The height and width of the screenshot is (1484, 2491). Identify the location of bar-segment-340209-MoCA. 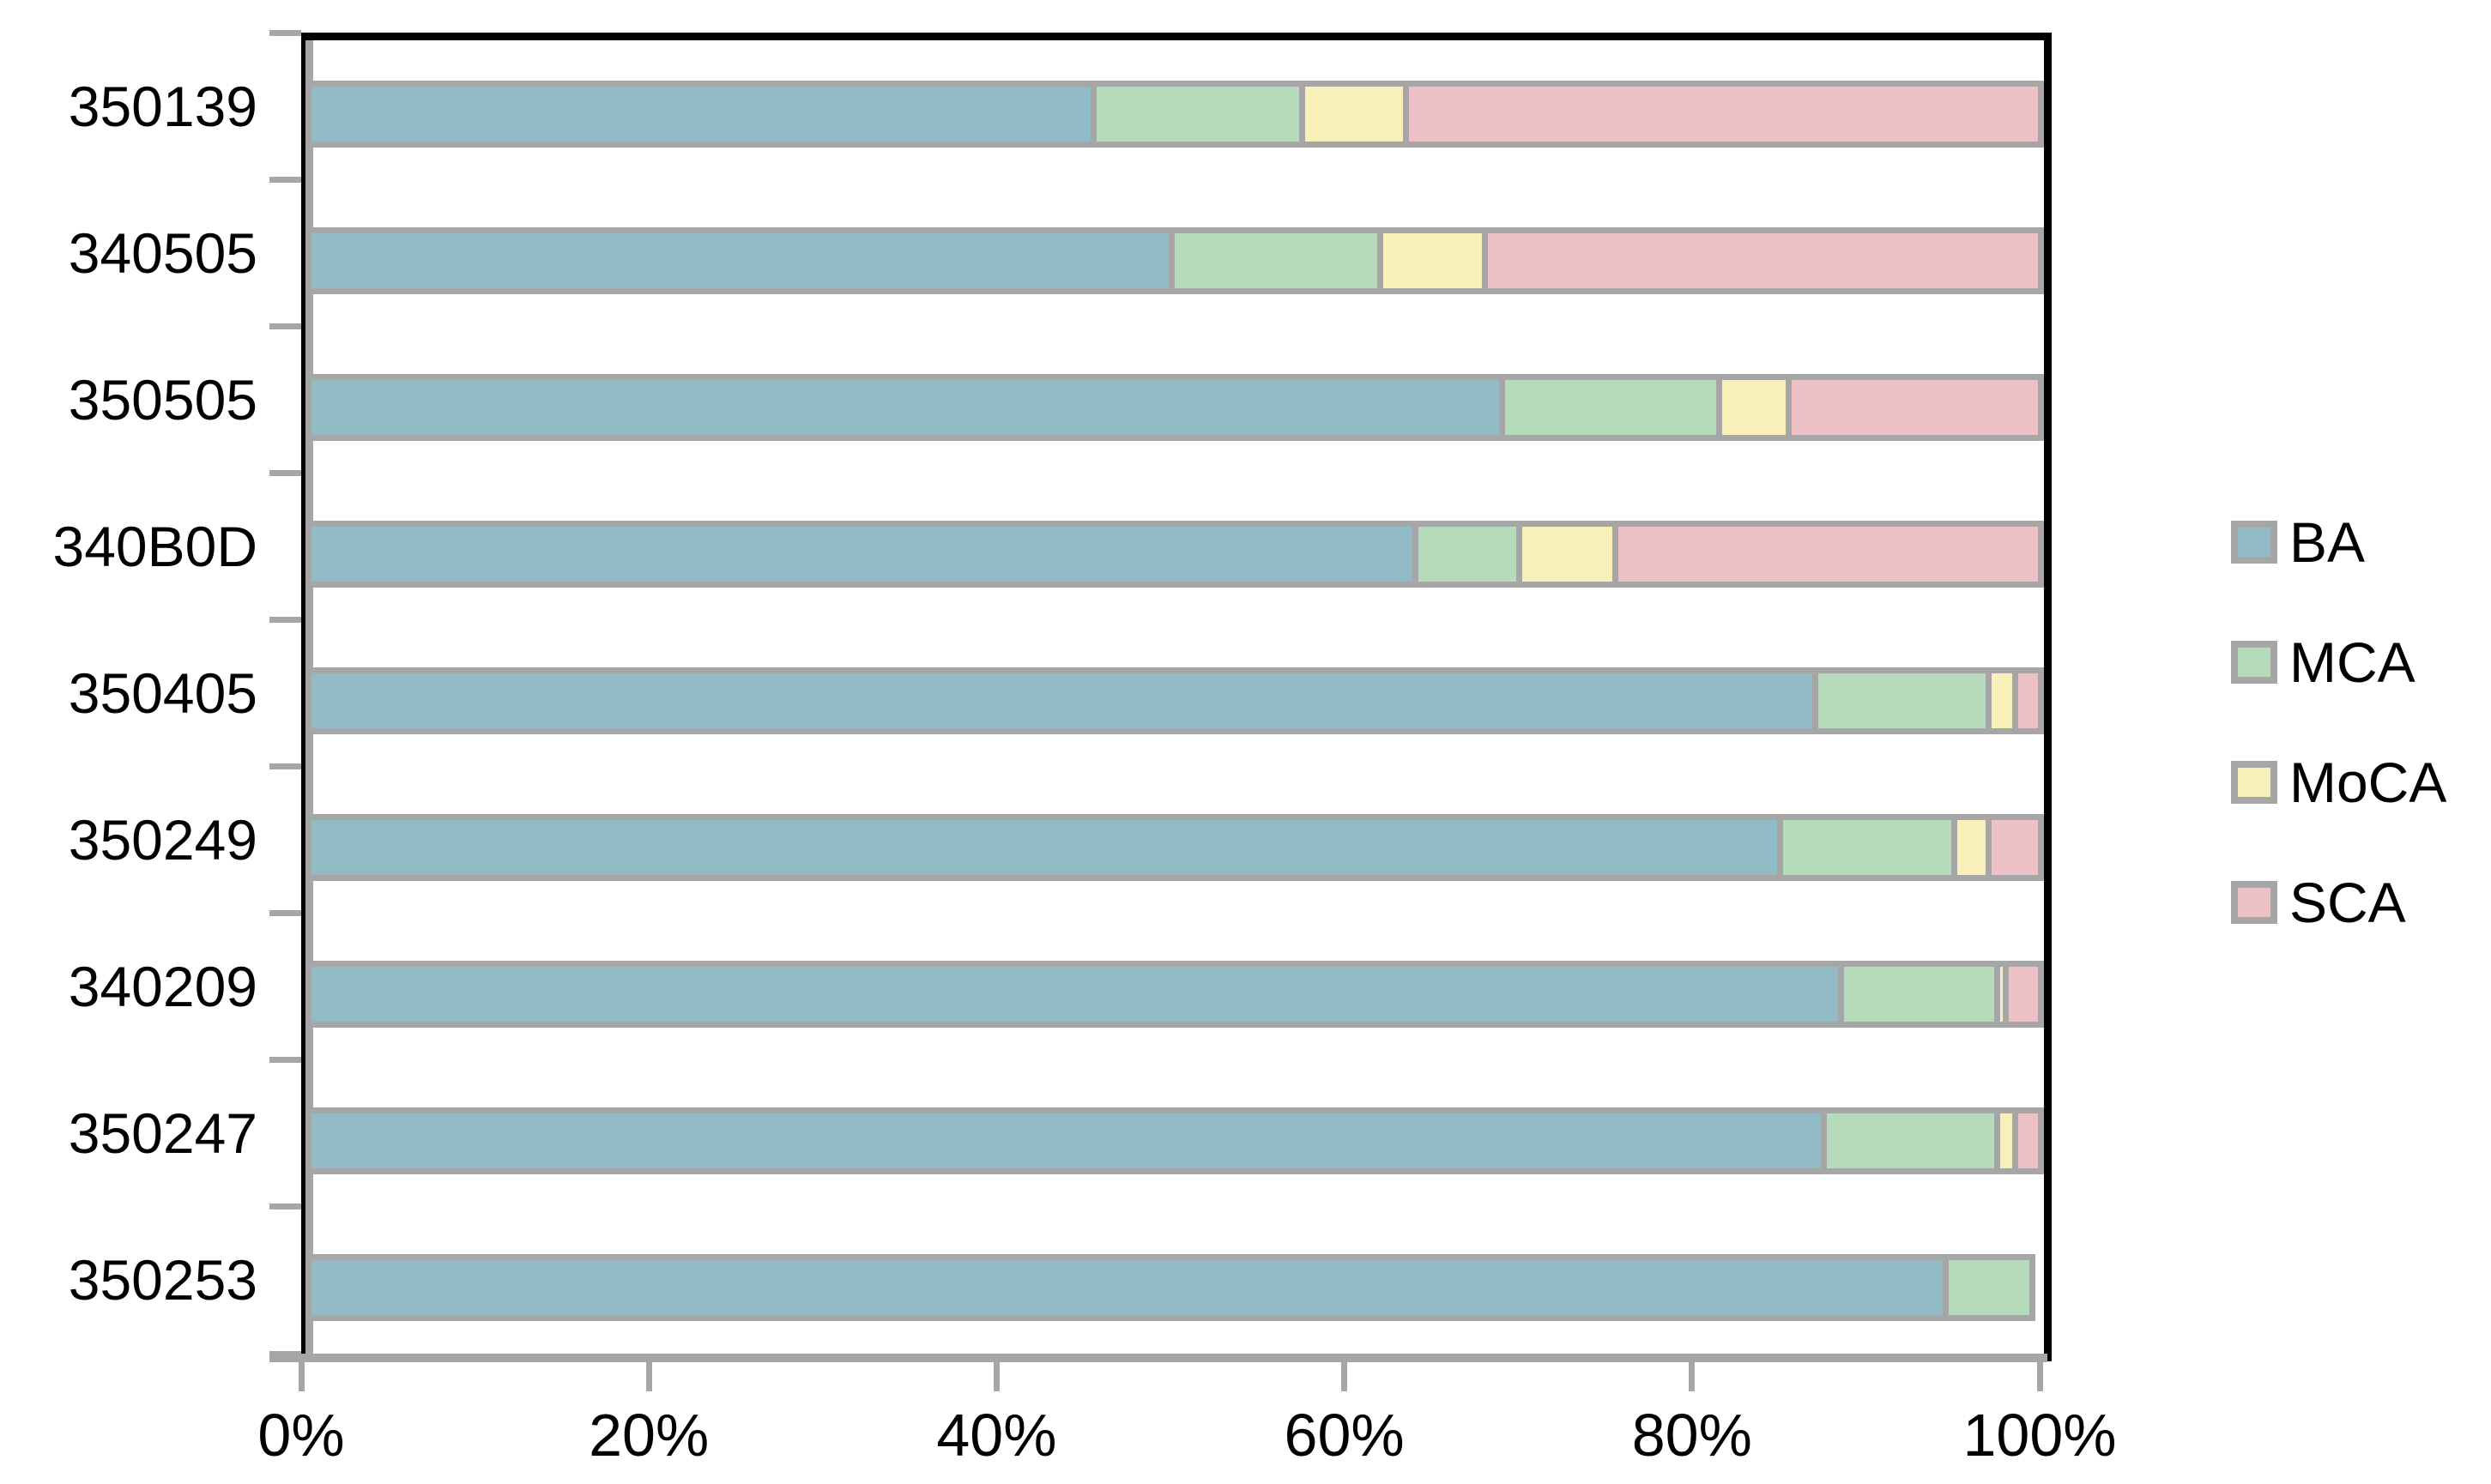
(2005, 995).